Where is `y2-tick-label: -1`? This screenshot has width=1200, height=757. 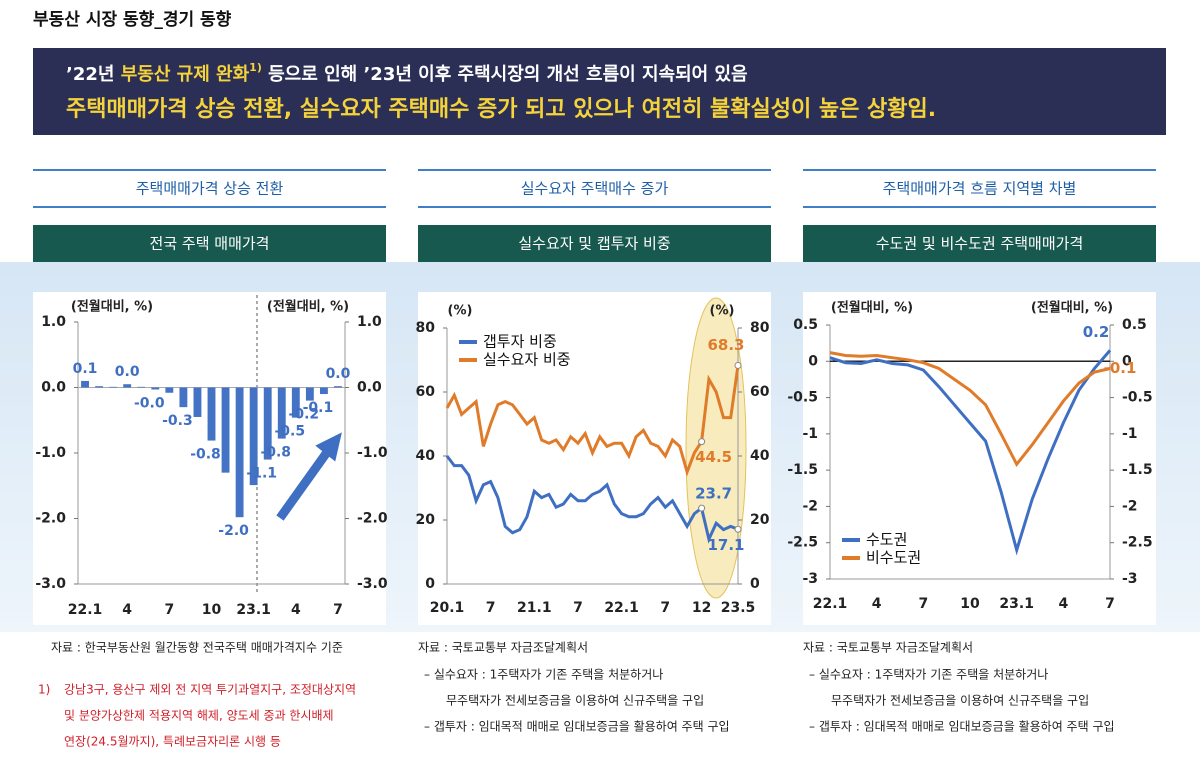
y2-tick-label: -1 is located at coordinates (1130, 434).